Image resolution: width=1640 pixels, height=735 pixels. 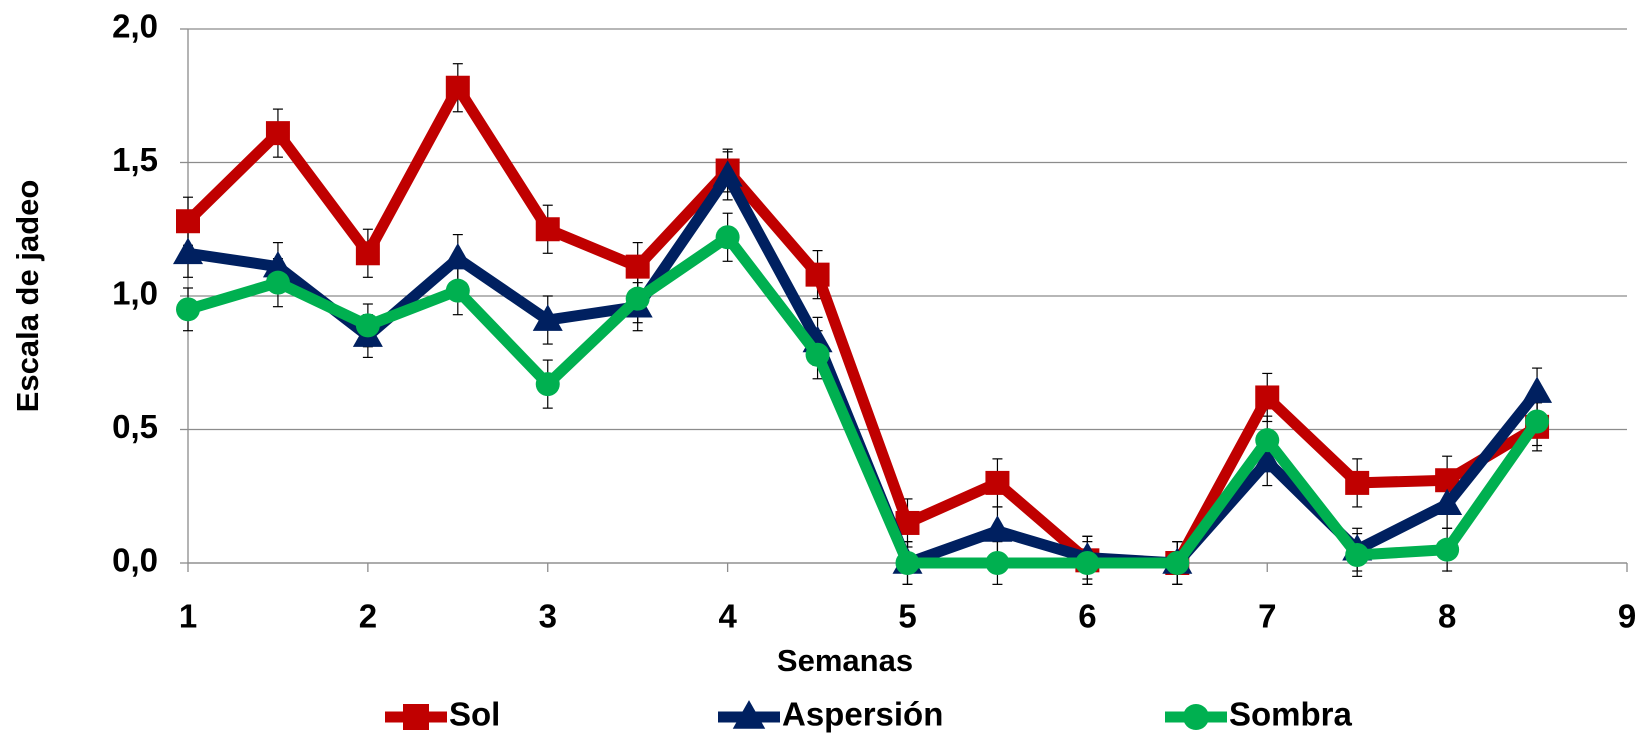 I want to click on y-tick-label: 1,5, so click(x=135, y=159).